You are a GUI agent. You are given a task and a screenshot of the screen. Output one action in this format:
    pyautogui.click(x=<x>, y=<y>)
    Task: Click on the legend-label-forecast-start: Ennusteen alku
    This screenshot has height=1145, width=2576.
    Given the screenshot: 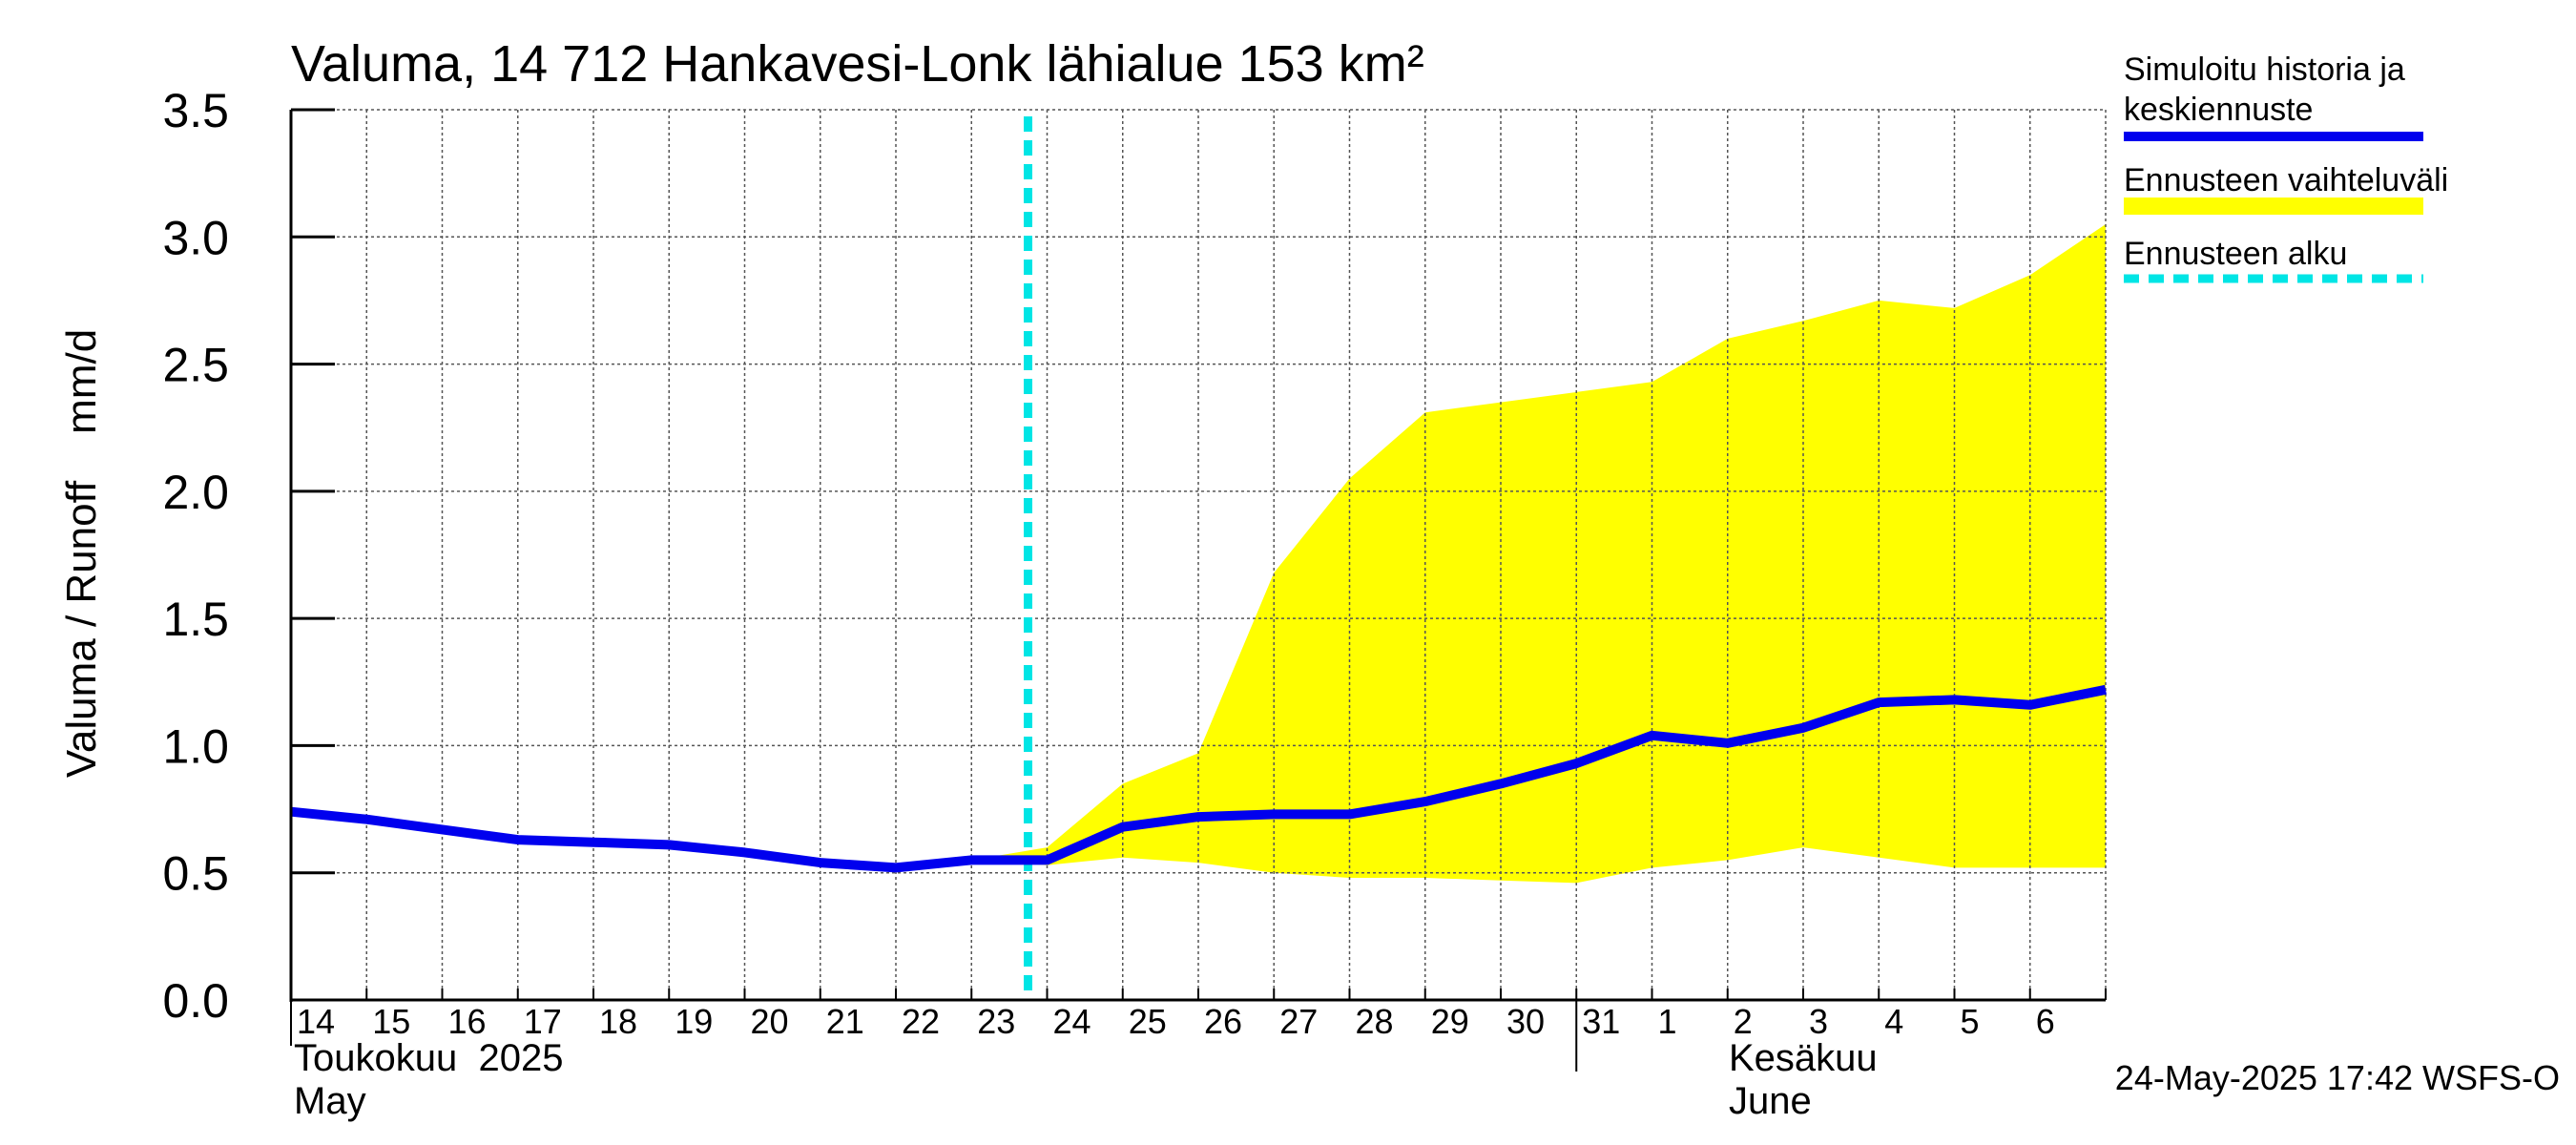 What is the action you would take?
    pyautogui.click(x=2235, y=254)
    